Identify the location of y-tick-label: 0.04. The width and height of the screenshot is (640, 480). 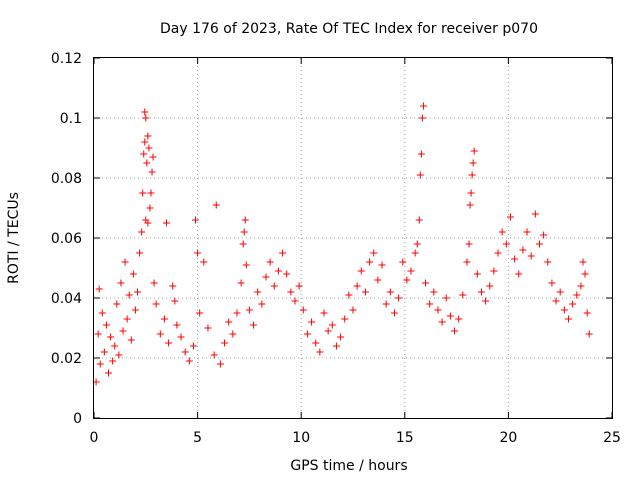
(66, 299).